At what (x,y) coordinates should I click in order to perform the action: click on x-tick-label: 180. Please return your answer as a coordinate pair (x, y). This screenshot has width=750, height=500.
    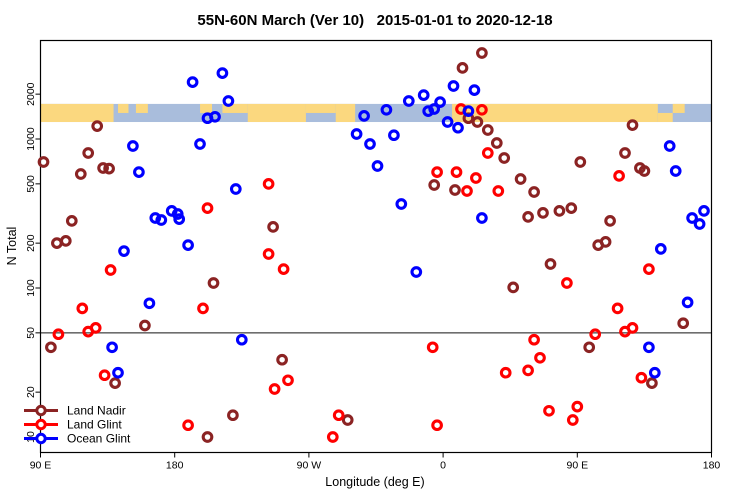
    Looking at the image, I should click on (175, 466).